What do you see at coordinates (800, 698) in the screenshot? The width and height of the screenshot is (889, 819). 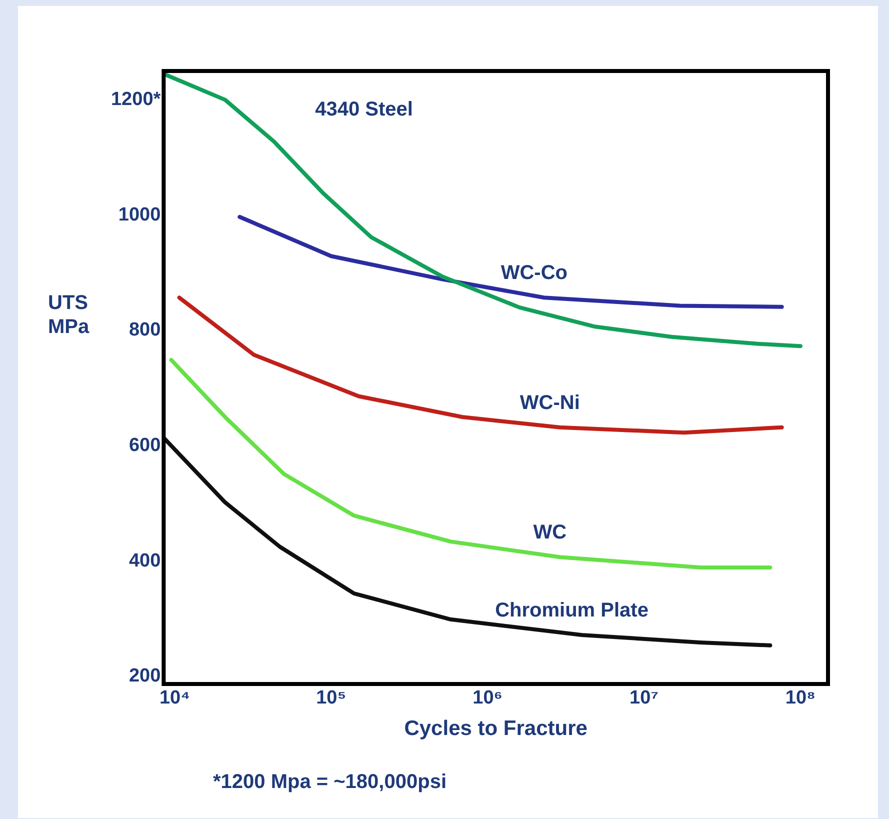 I see `x-tick-label: 10⁸` at bounding box center [800, 698].